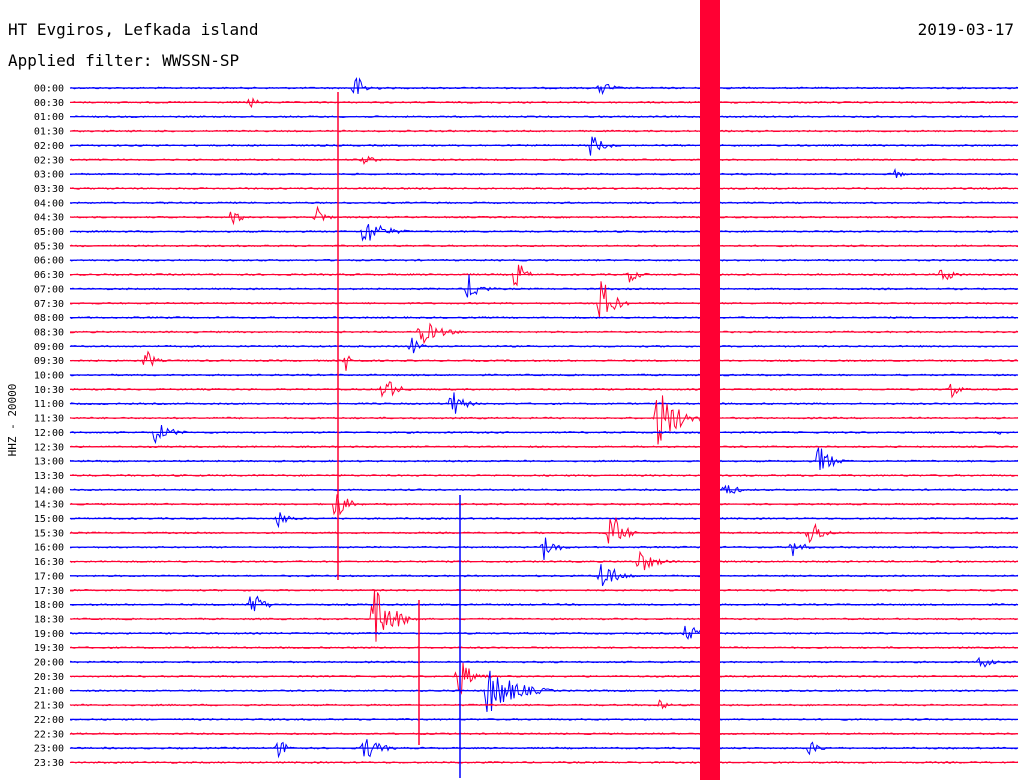 The width and height of the screenshot is (1024, 780). What do you see at coordinates (49, 318) in the screenshot?
I see `row-label: 08:00` at bounding box center [49, 318].